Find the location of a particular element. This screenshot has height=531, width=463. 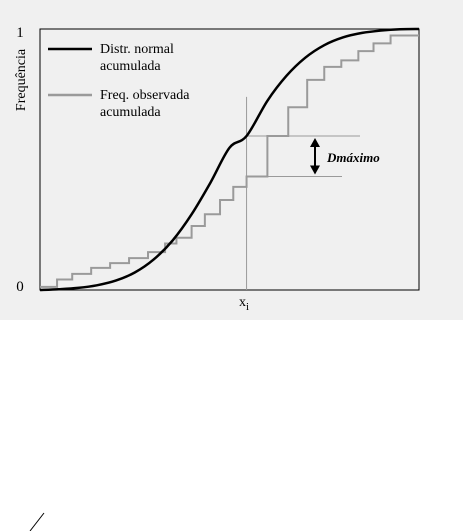

legend-label-observed-2: acumulada is located at coordinates (130, 112).